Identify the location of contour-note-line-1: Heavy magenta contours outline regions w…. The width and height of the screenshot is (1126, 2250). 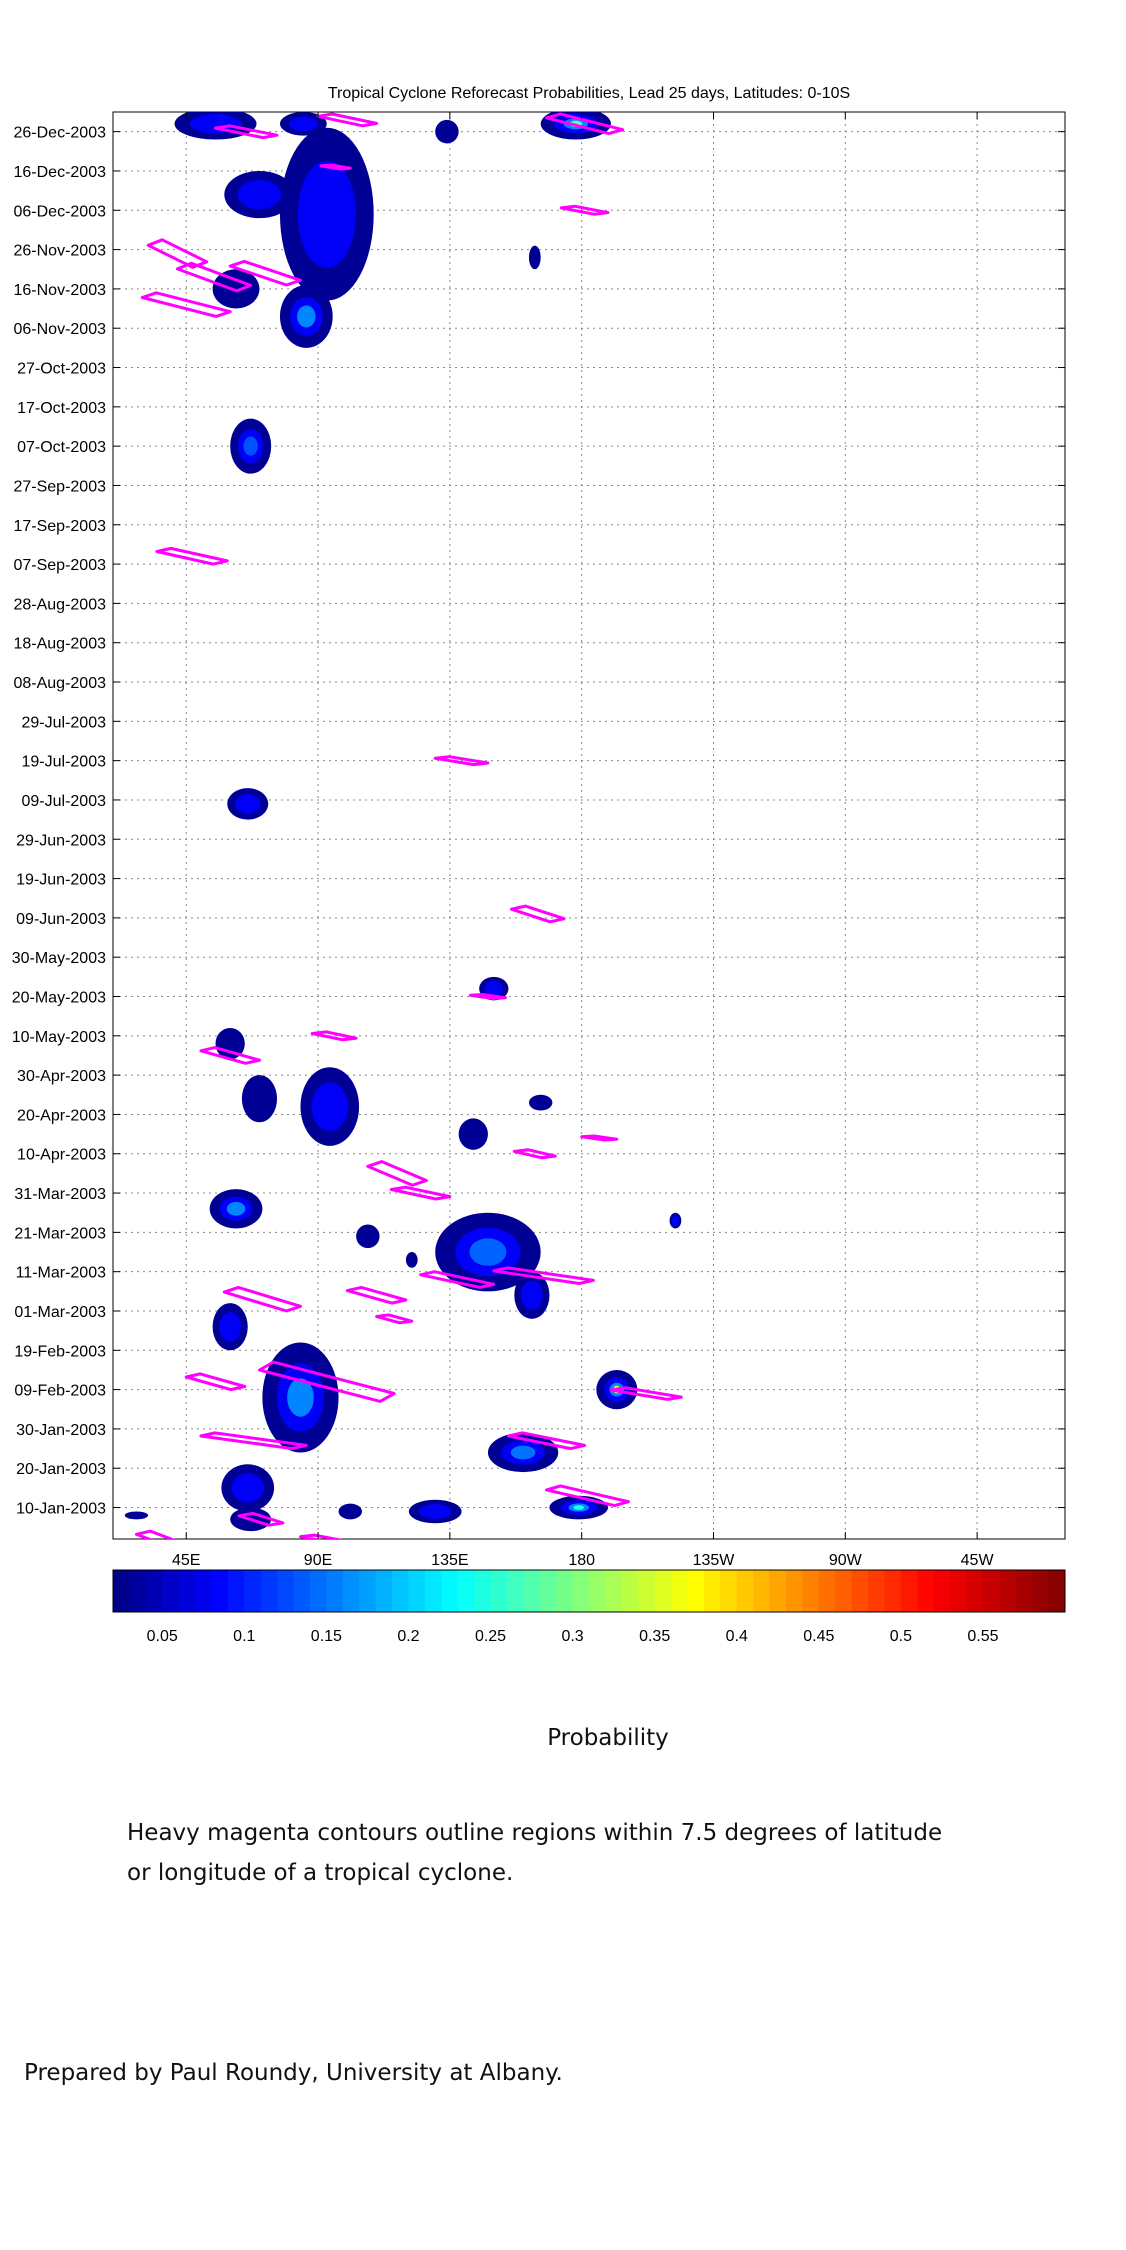
(535, 1833).